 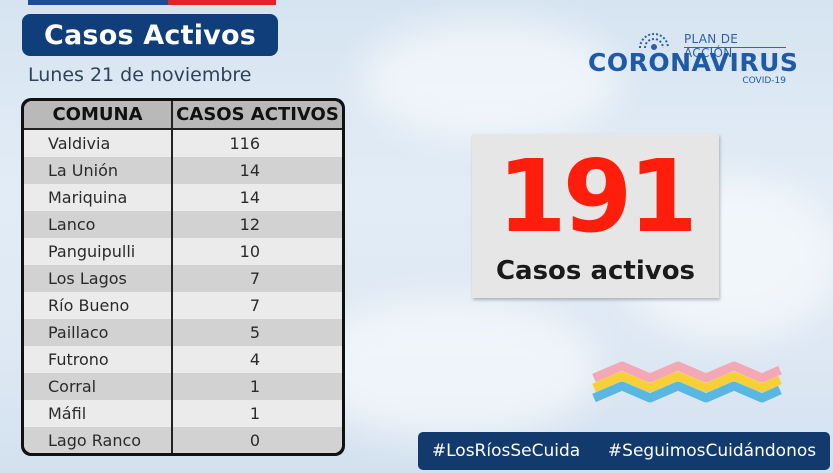 I want to click on casos-cell: 10, so click(x=257, y=251).